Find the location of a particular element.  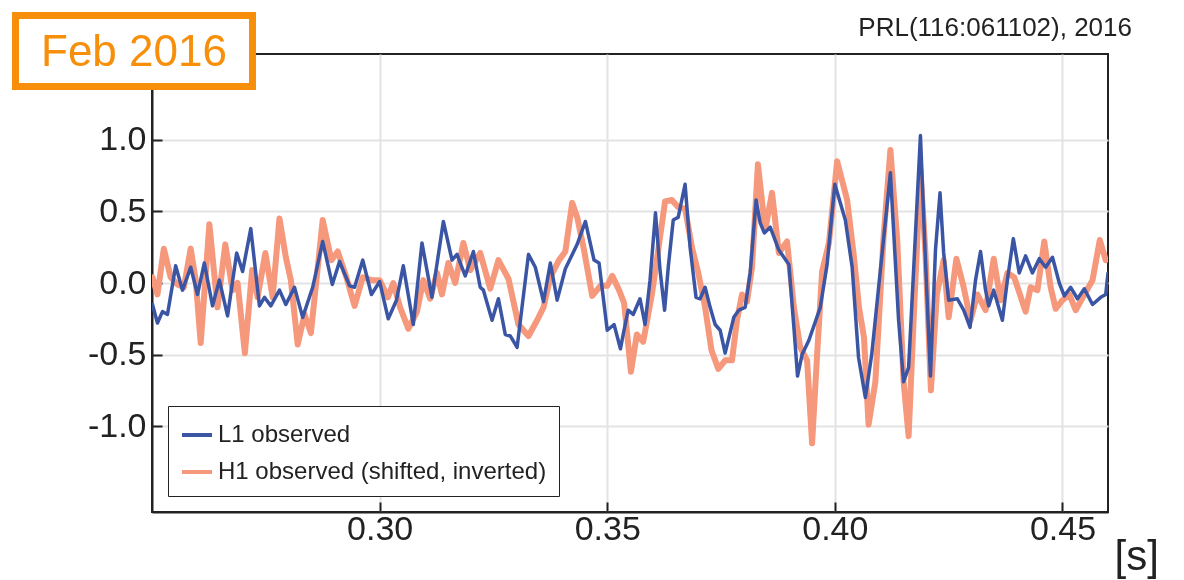

y-tick-label: 1.0 is located at coordinates (123, 138).